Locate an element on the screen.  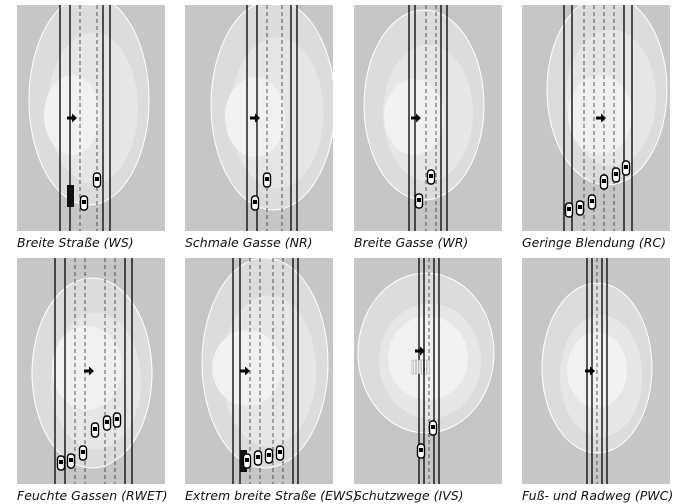
caption: Fuß- und Radweg (PWC) is located at coordinates (598, 495).